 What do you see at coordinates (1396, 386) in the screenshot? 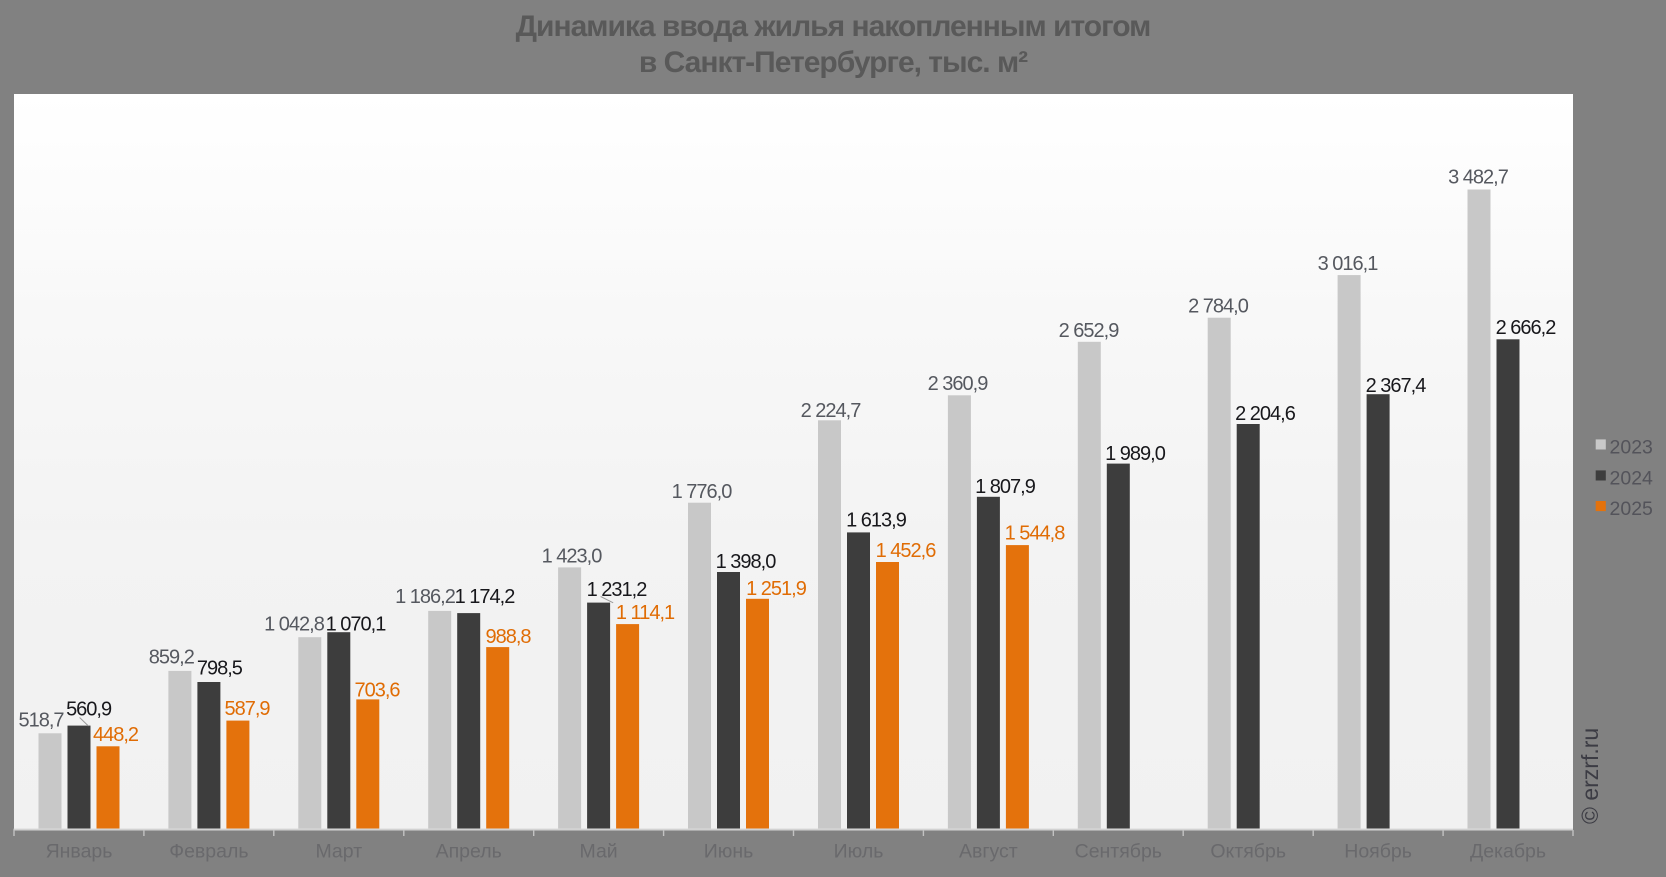
I see `svg-text: 2 367,4` at bounding box center [1396, 386].